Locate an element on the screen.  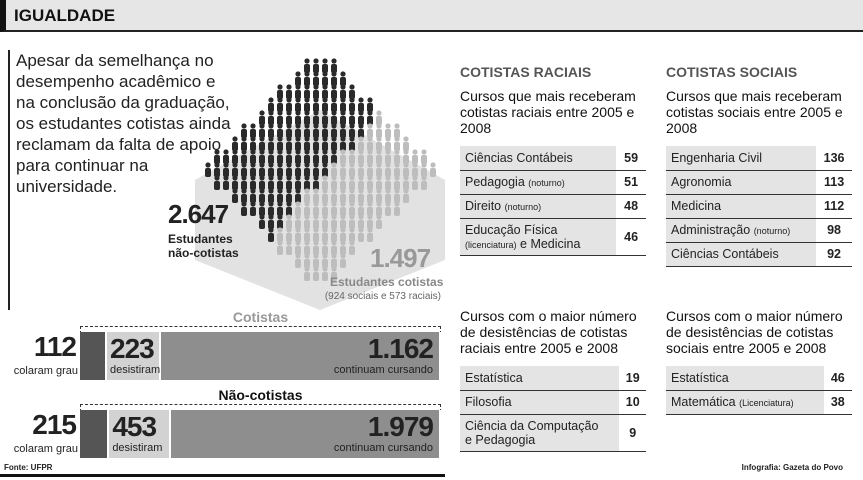
segment-label: desistiram is located at coordinates (137, 448).